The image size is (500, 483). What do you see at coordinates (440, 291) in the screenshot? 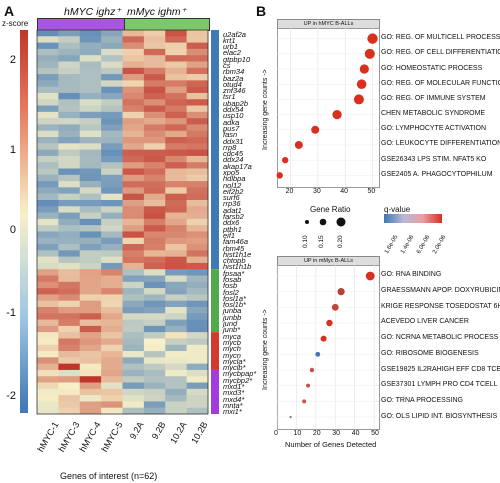
I see `term-label: GRAESSMANN APOP. DOXYRUBICIN` at bounding box center [440, 291].